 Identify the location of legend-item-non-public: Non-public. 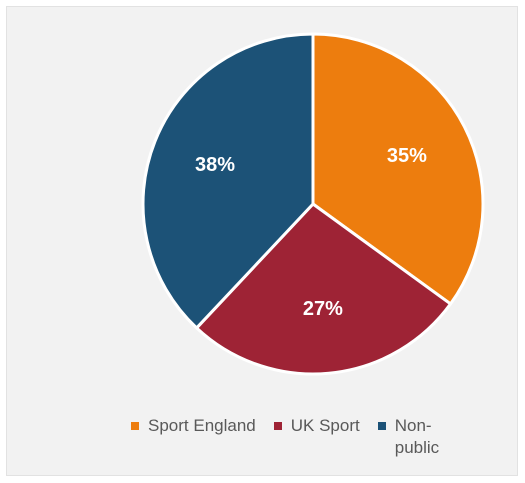
(410, 437).